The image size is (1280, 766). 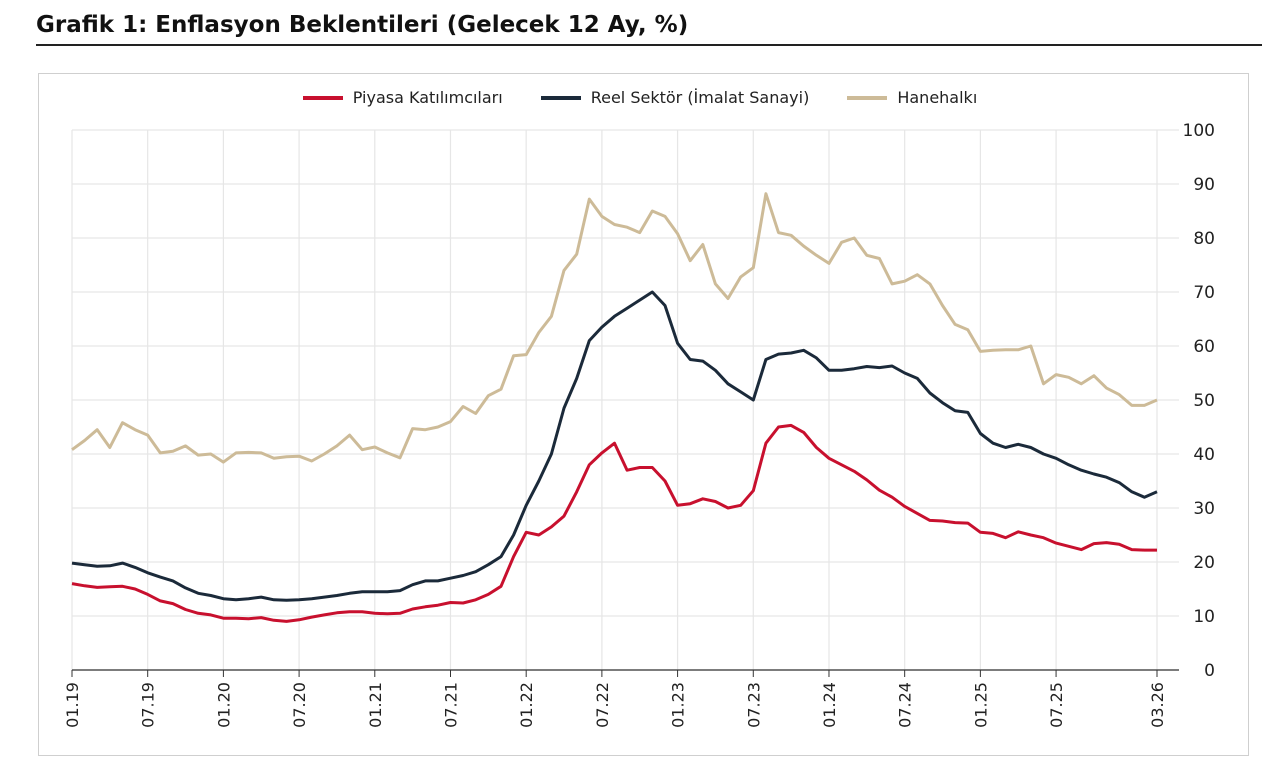 What do you see at coordinates (700, 97) in the screenshot?
I see `legend-label: Reel Sektör (İmalat Sanayi)` at bounding box center [700, 97].